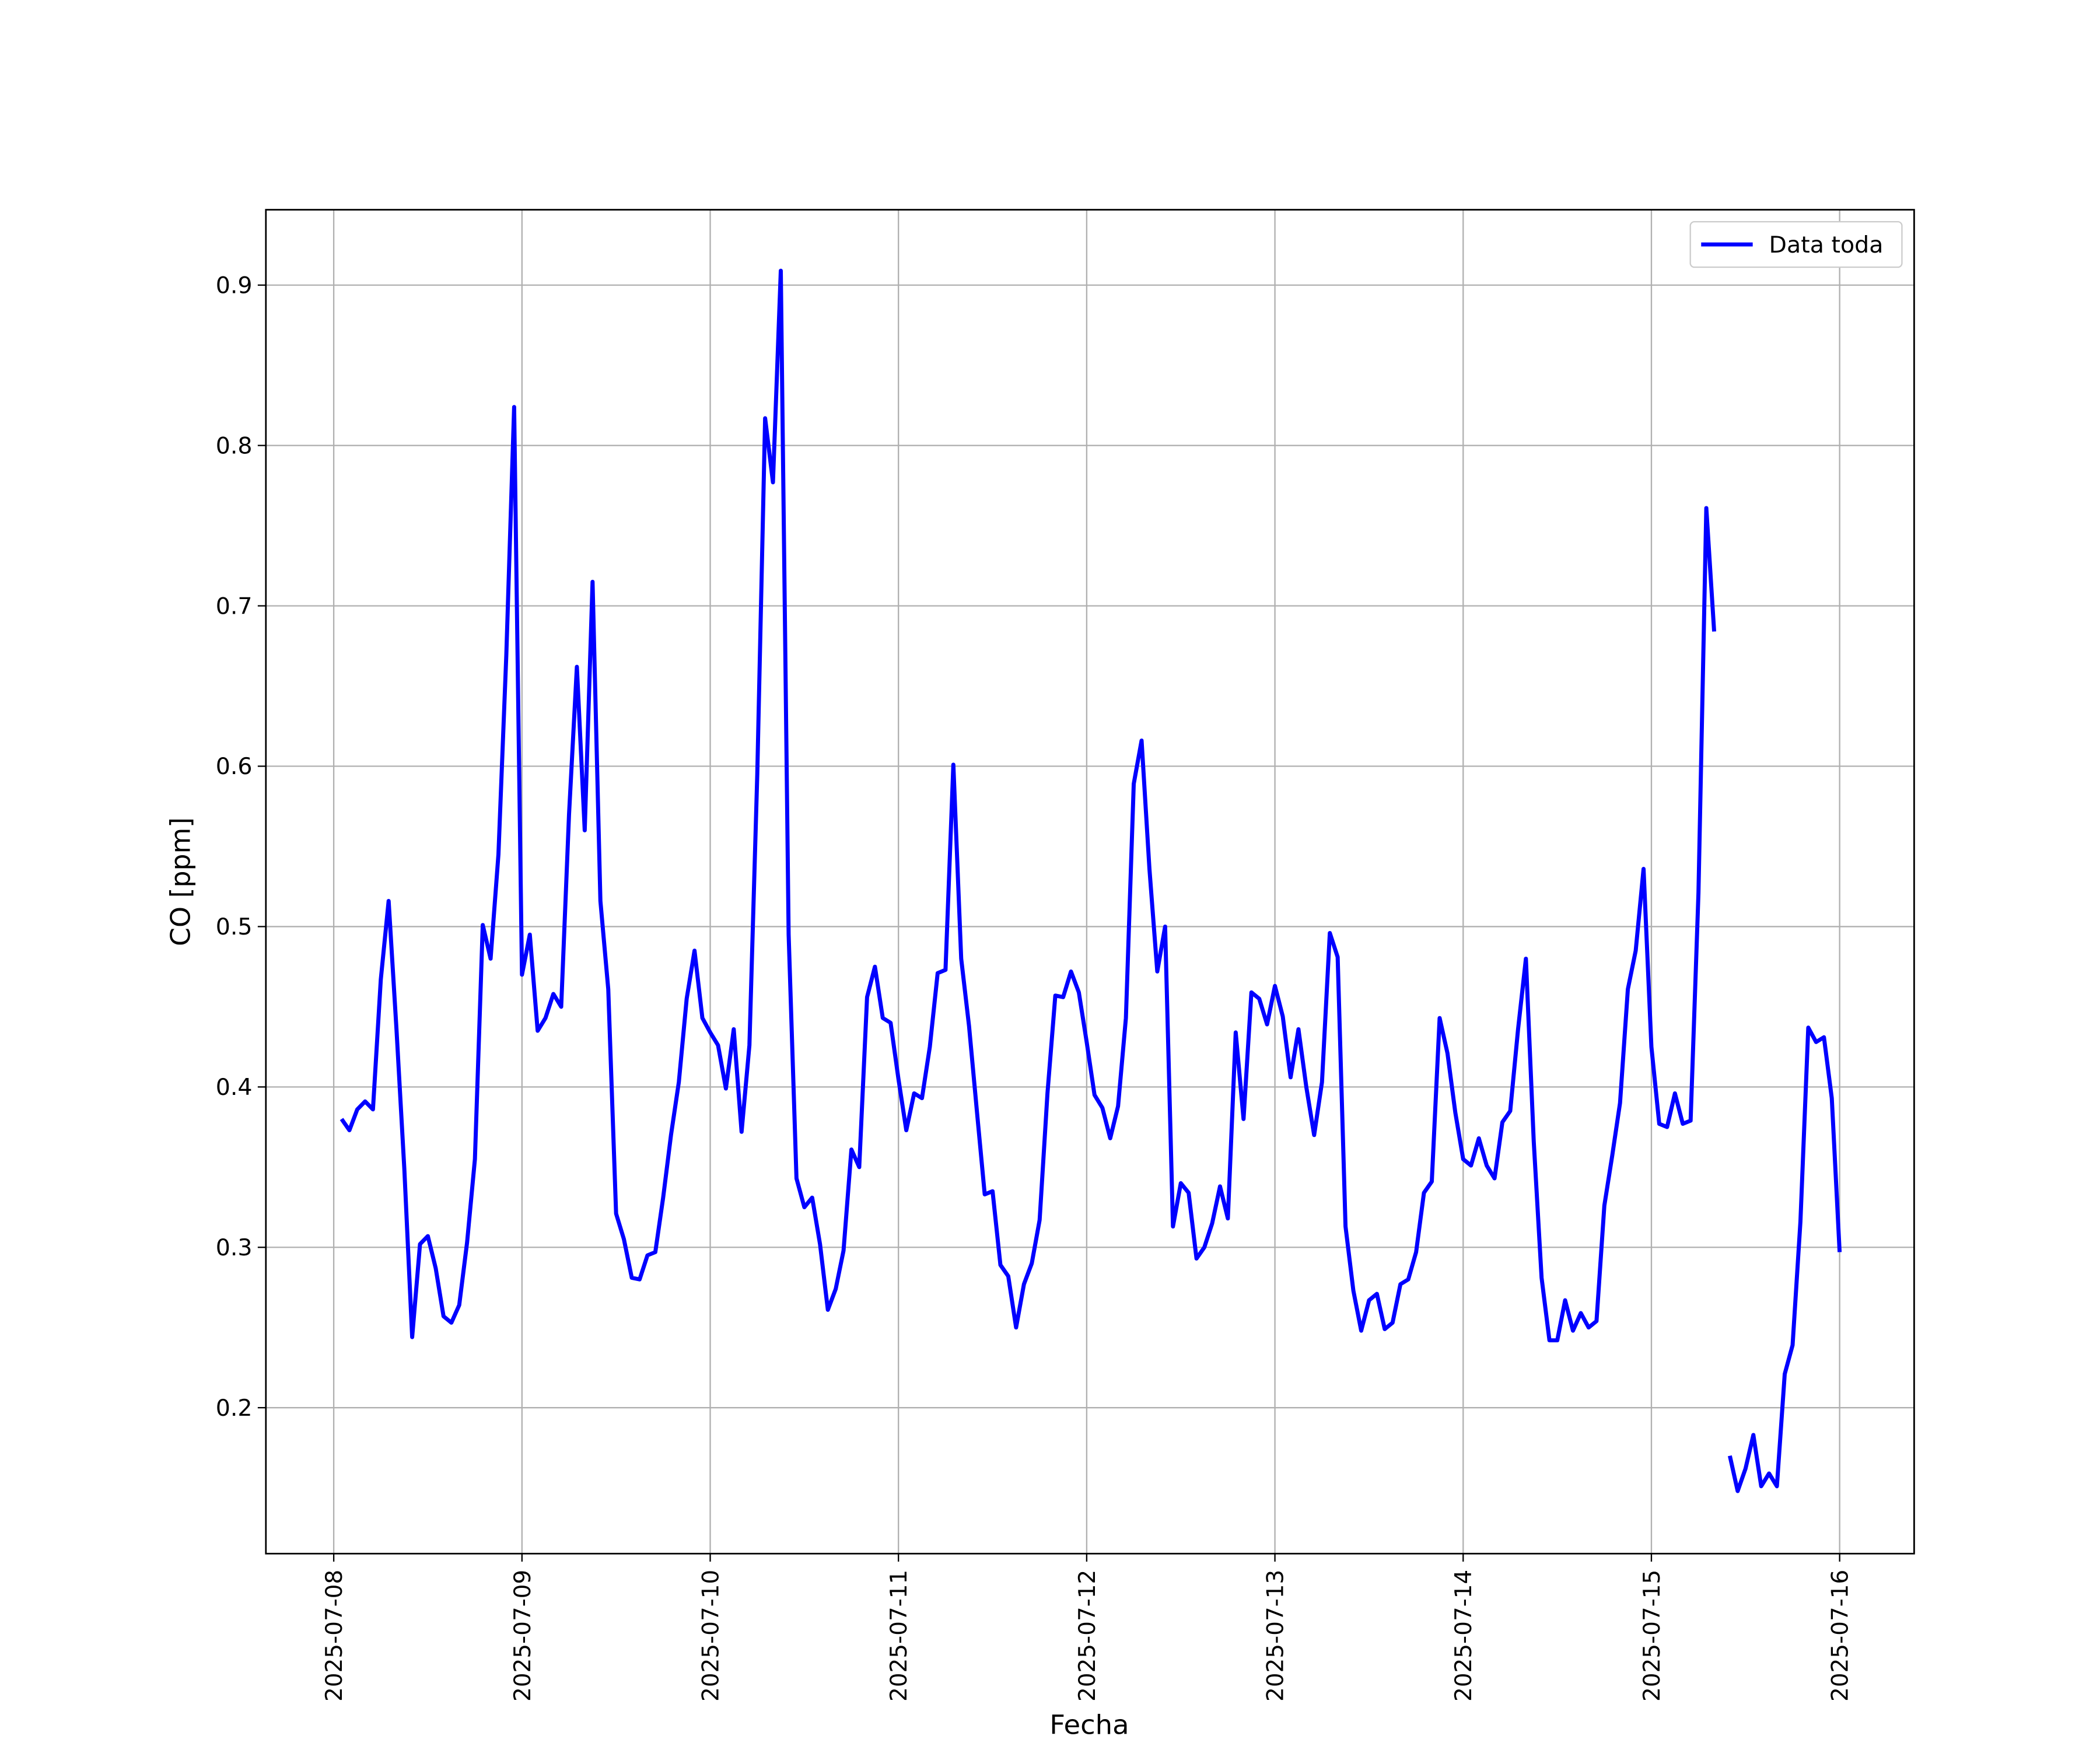  What do you see at coordinates (235, 767) in the screenshot?
I see `y-tick-label: 0.6` at bounding box center [235, 767].